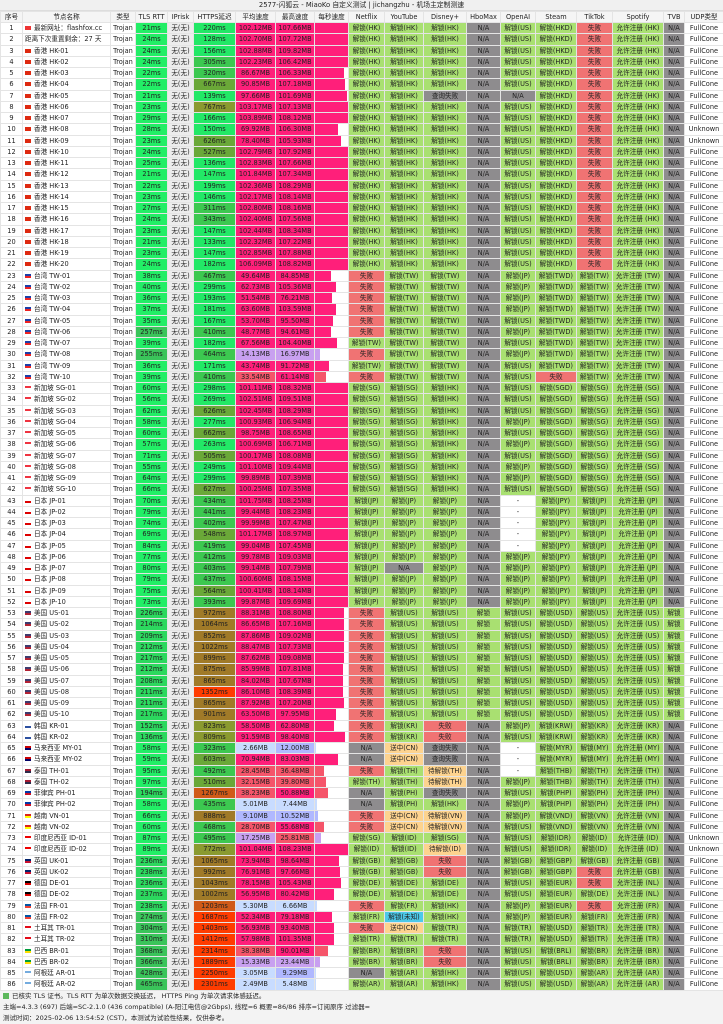  What do you see at coordinates (255, 343) in the screenshot?
I see `avg-speed-cell: 67.56MB` at bounding box center [255, 343].